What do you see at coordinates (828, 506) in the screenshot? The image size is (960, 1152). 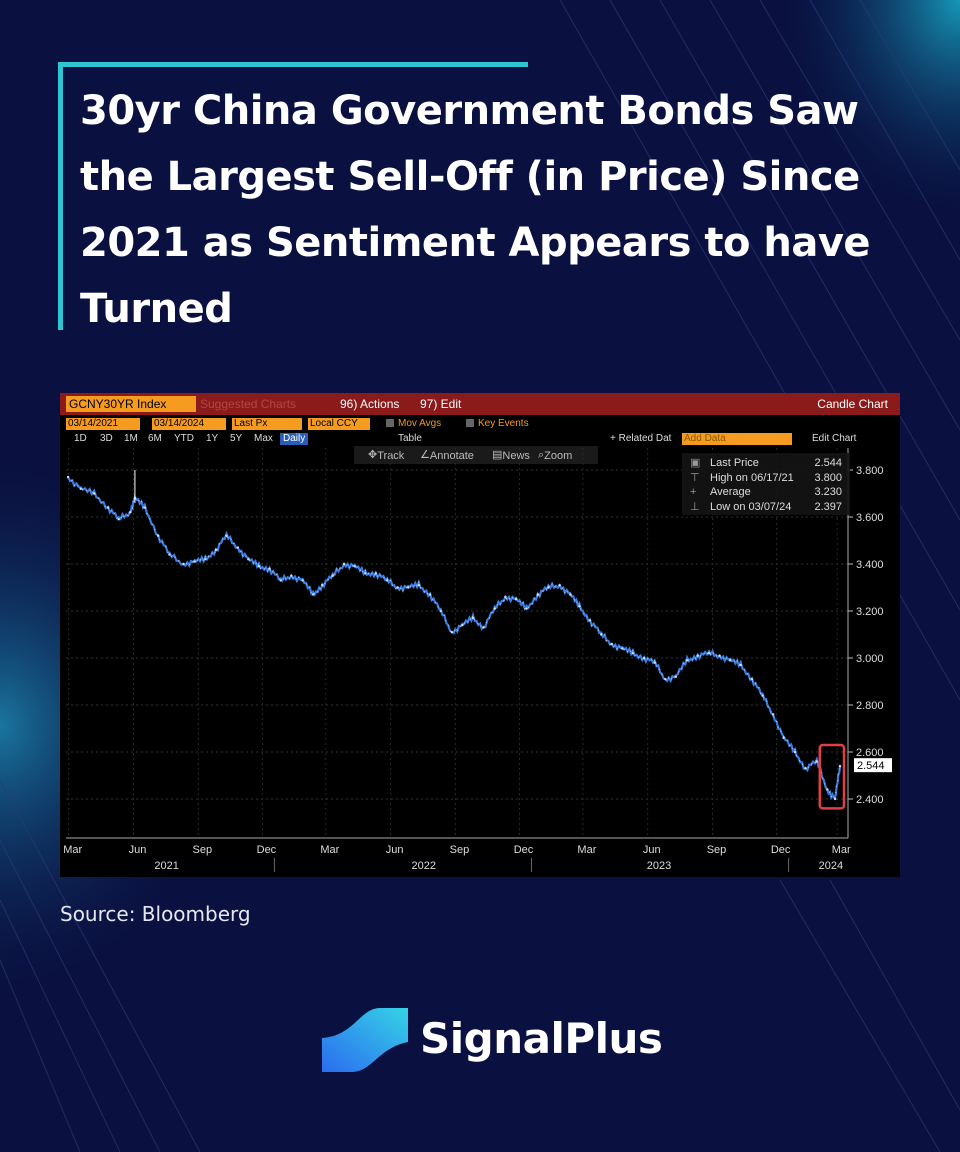 I see `legend-value: 2.397` at bounding box center [828, 506].